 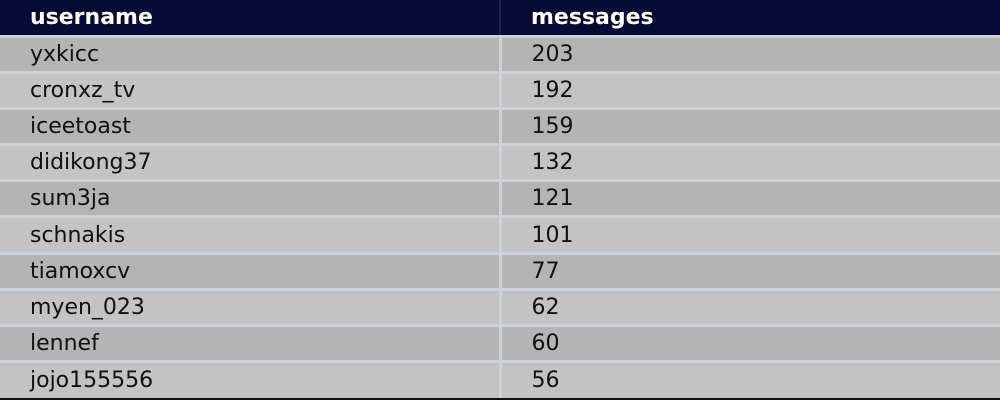 I want to click on header-messages: messages, so click(x=592, y=17).